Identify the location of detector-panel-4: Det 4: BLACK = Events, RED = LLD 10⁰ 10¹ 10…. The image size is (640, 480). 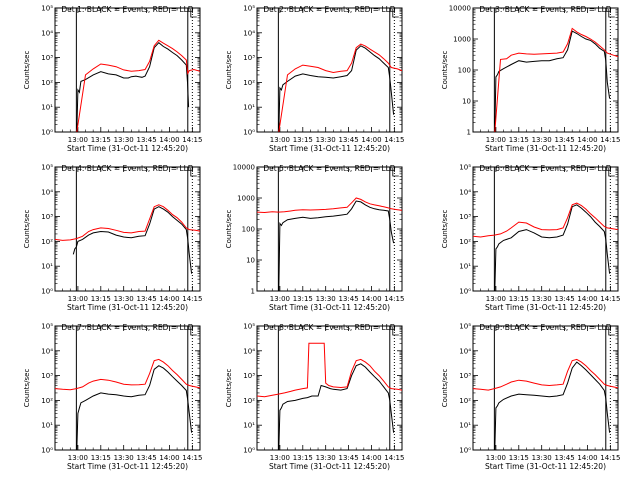
(112, 238).